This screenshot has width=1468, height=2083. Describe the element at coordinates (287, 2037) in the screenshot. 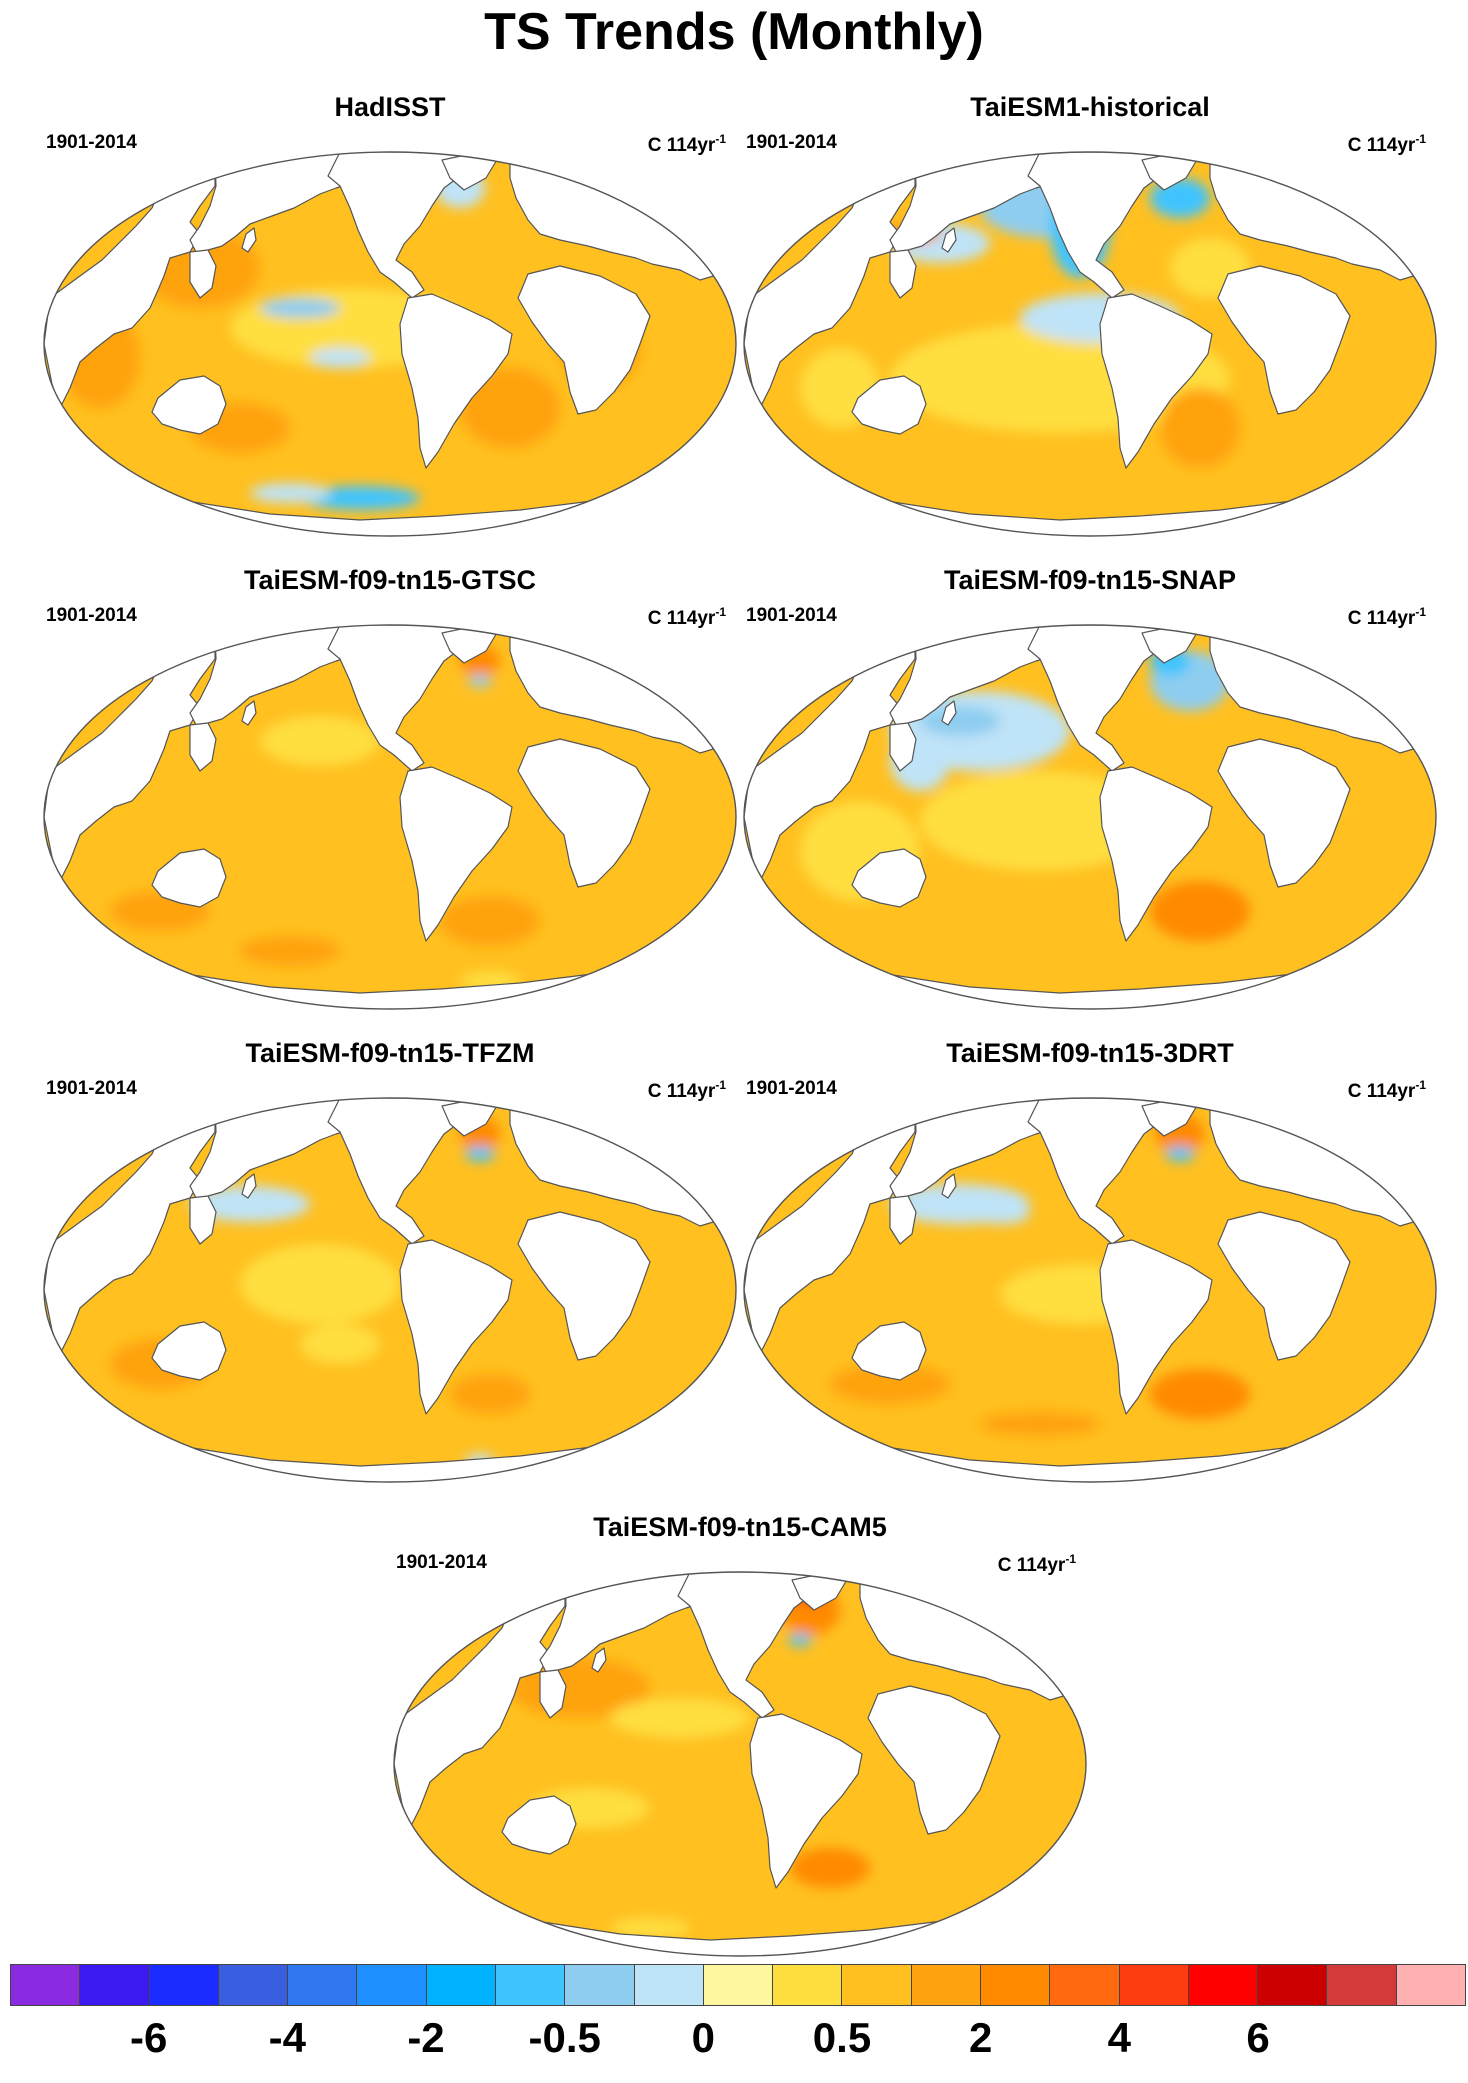

I see `colorbar-tick-label: -4` at that location.